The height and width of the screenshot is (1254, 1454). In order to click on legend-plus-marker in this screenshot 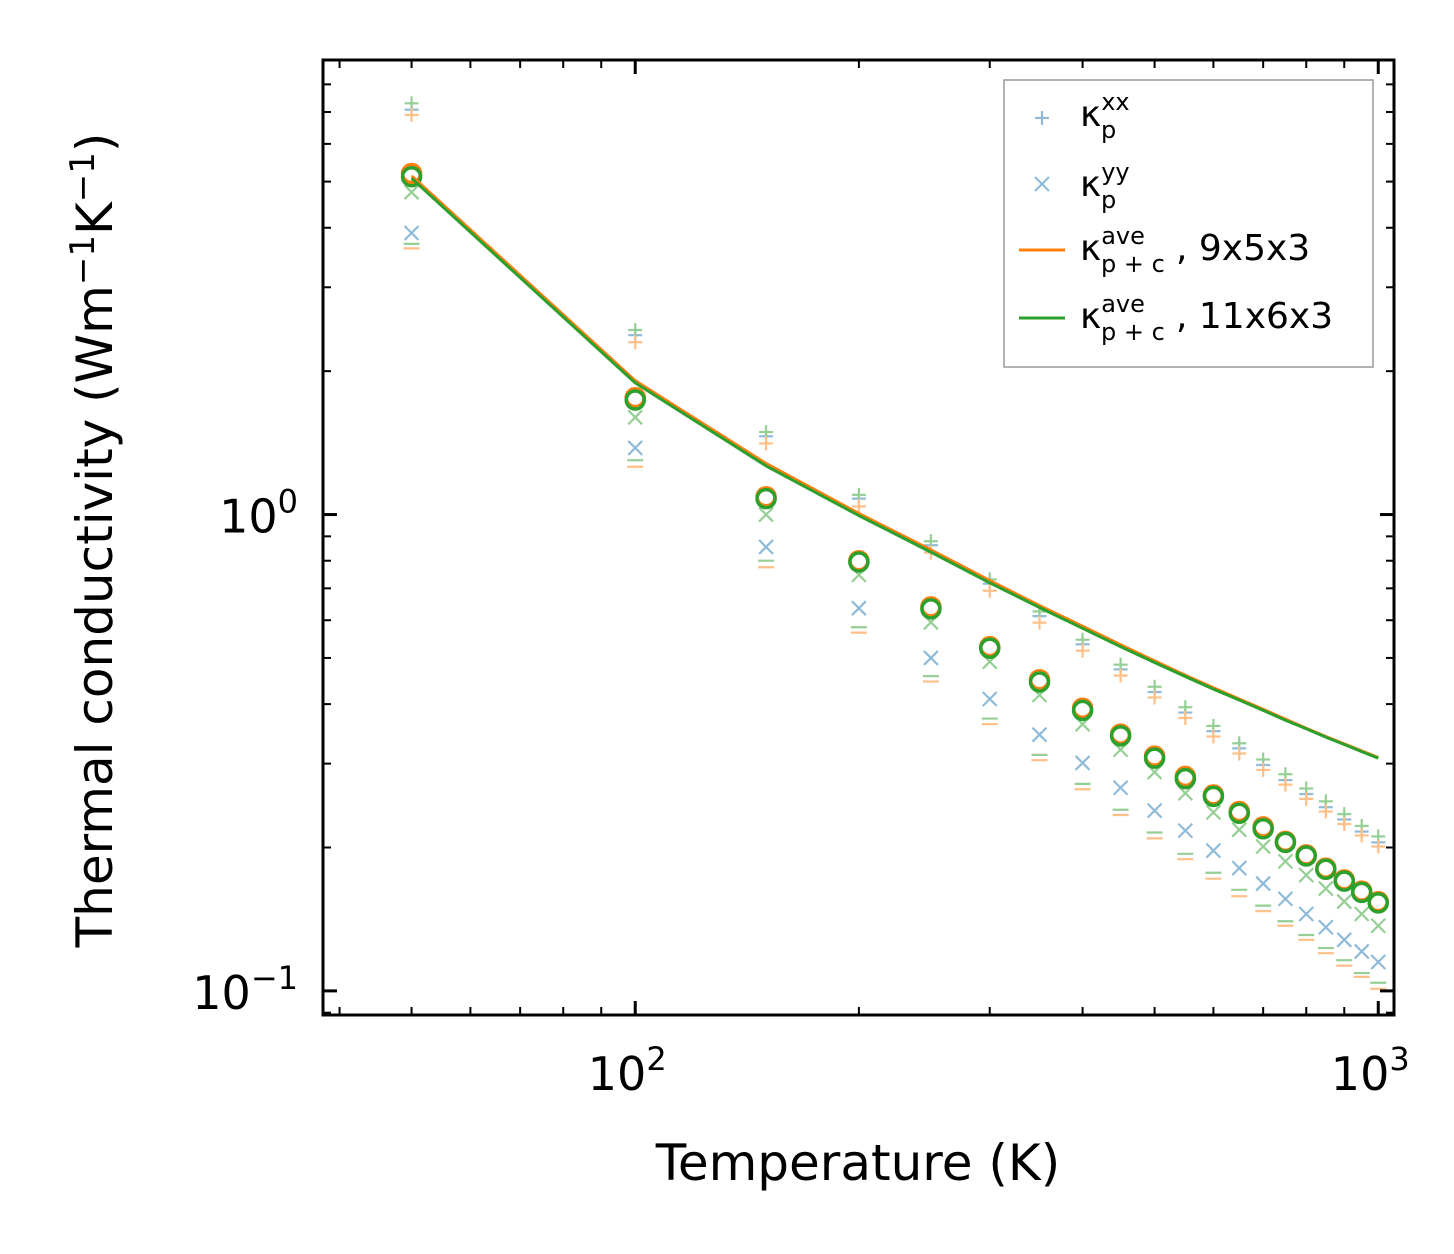, I will do `click(1042, 118)`.